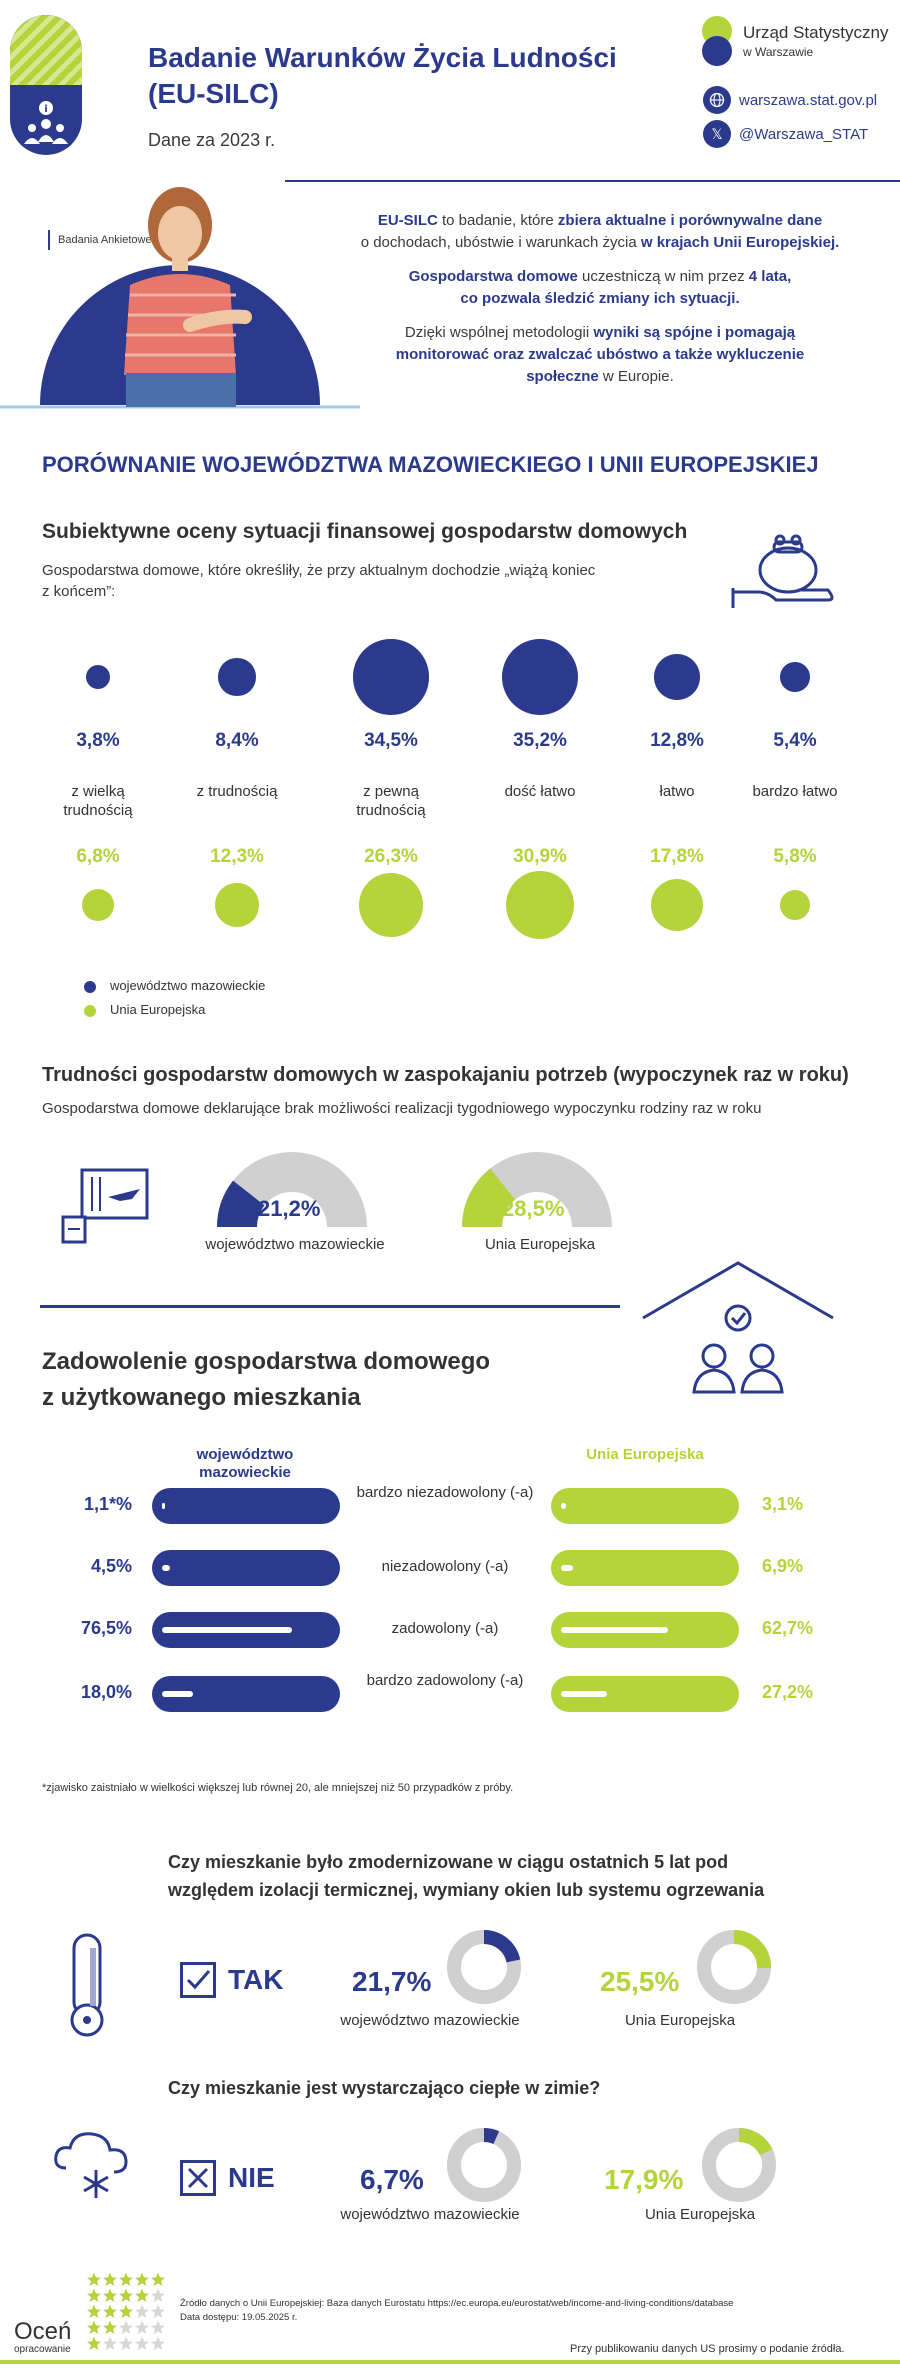  What do you see at coordinates (106, 1692) in the screenshot?
I see `maz-value: 18,0%` at bounding box center [106, 1692].